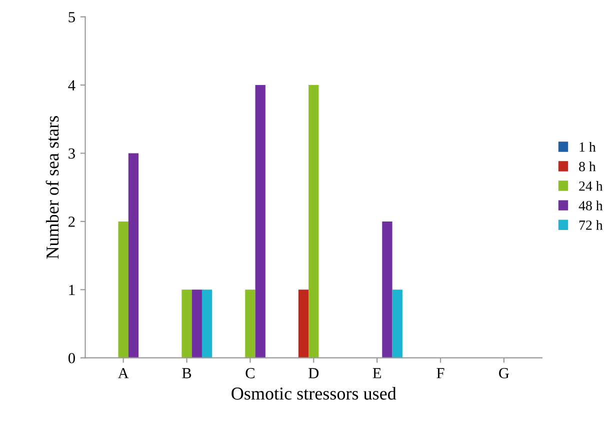  Describe the element at coordinates (440, 373) in the screenshot. I see `x-tick-label: F` at that location.